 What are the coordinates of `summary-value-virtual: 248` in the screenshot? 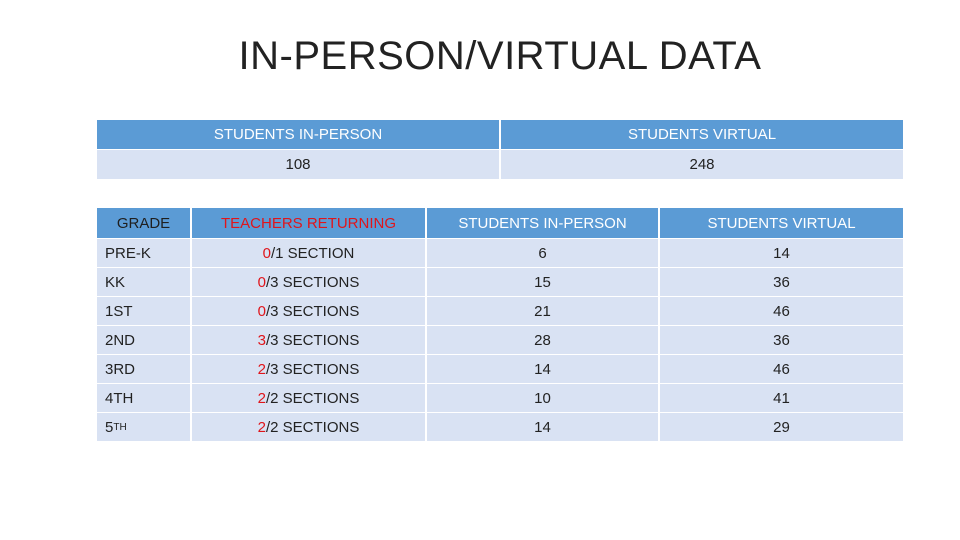 It's located at (702, 164).